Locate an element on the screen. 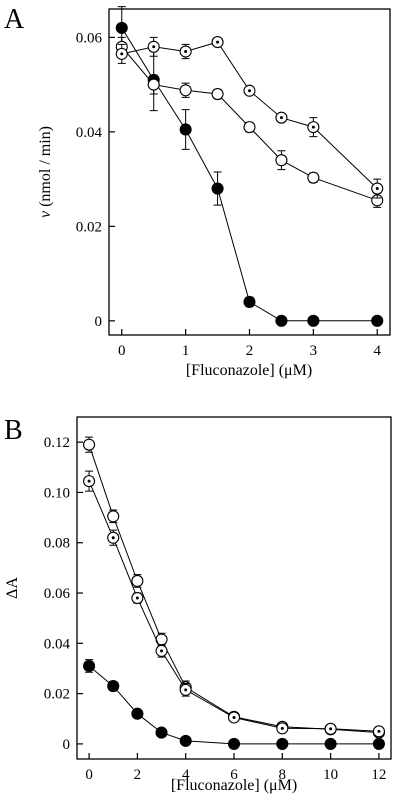 Image resolution: width=400 pixels, height=799 pixels. x-tick-label-b-6: 12 is located at coordinates (378, 775).